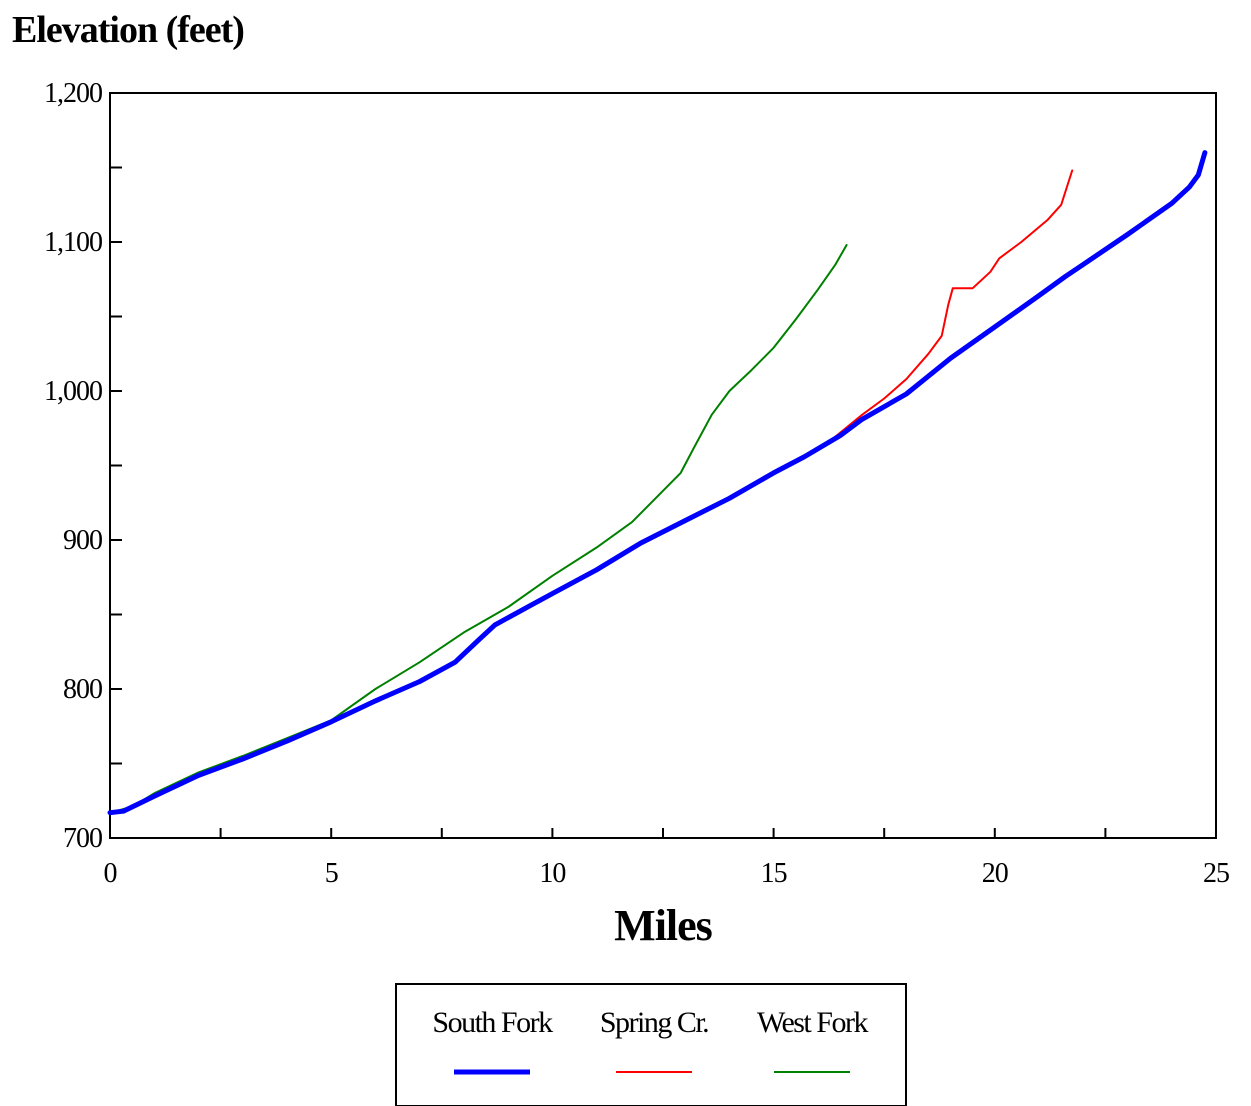 The image size is (1251, 1106). What do you see at coordinates (73, 242) in the screenshot?
I see `y-tick-label: 1,100` at bounding box center [73, 242].